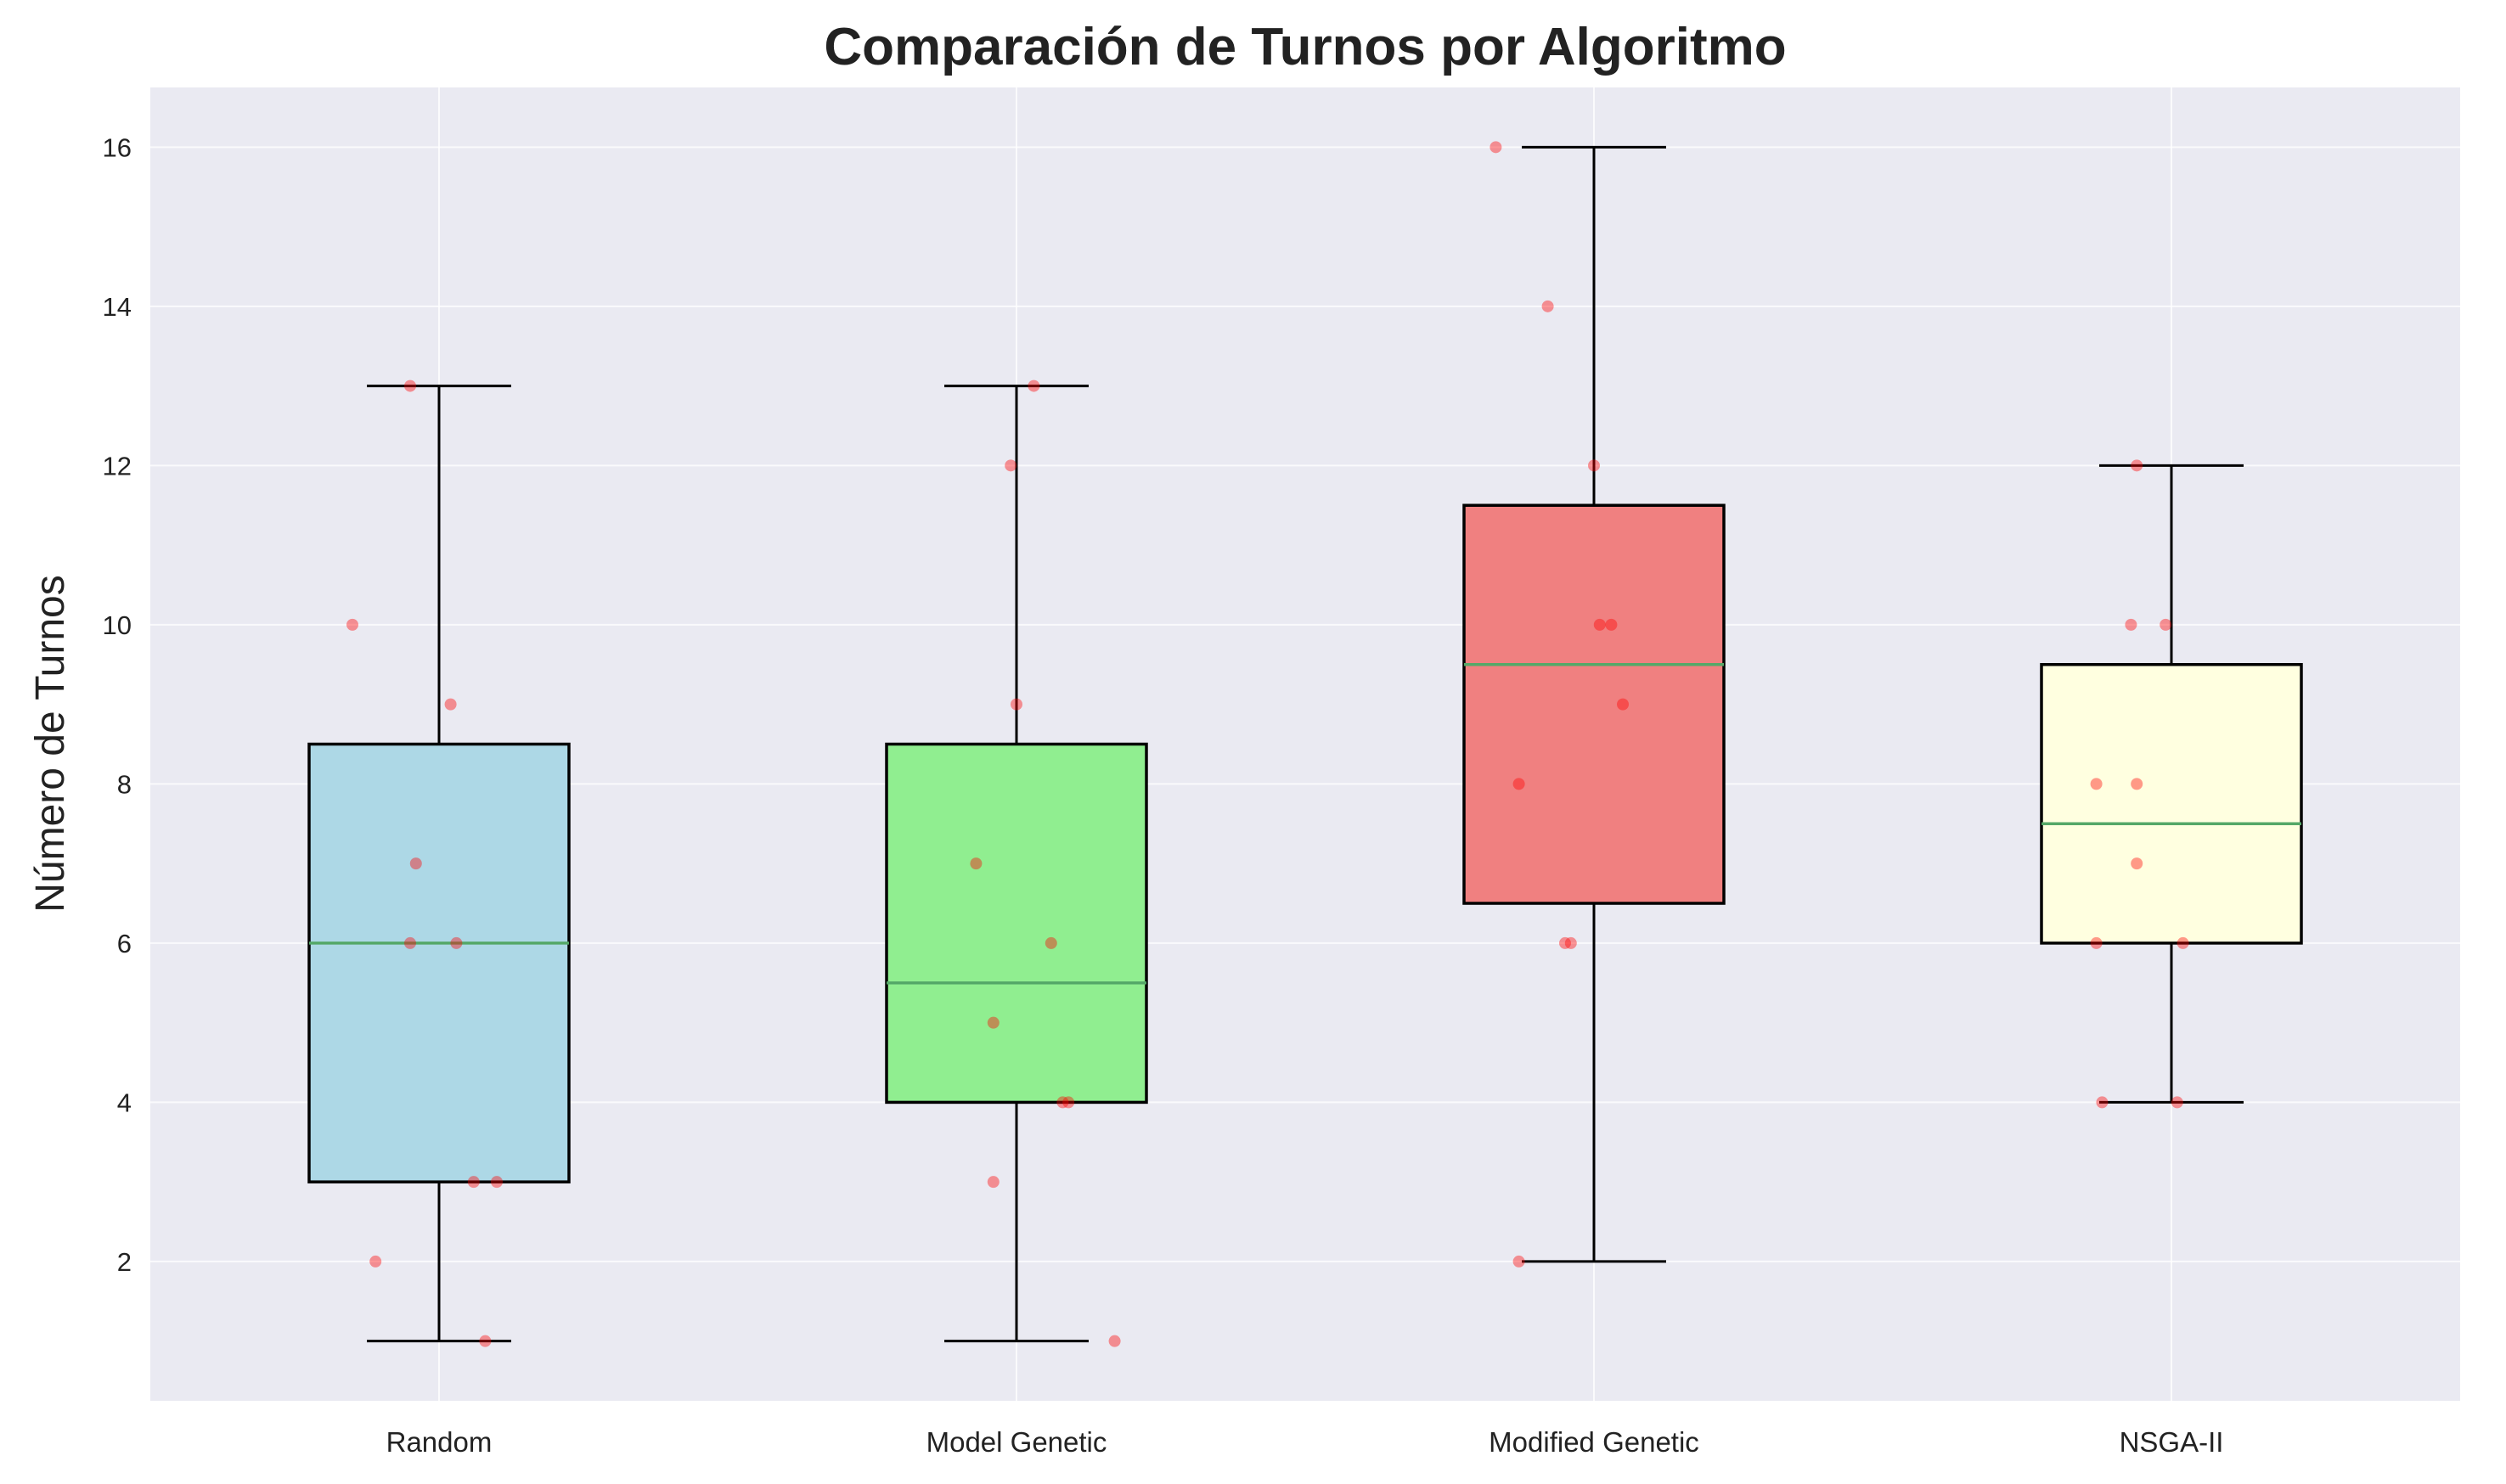  Describe the element at coordinates (117, 625) in the screenshot. I see `y-tick-label: 10` at that location.